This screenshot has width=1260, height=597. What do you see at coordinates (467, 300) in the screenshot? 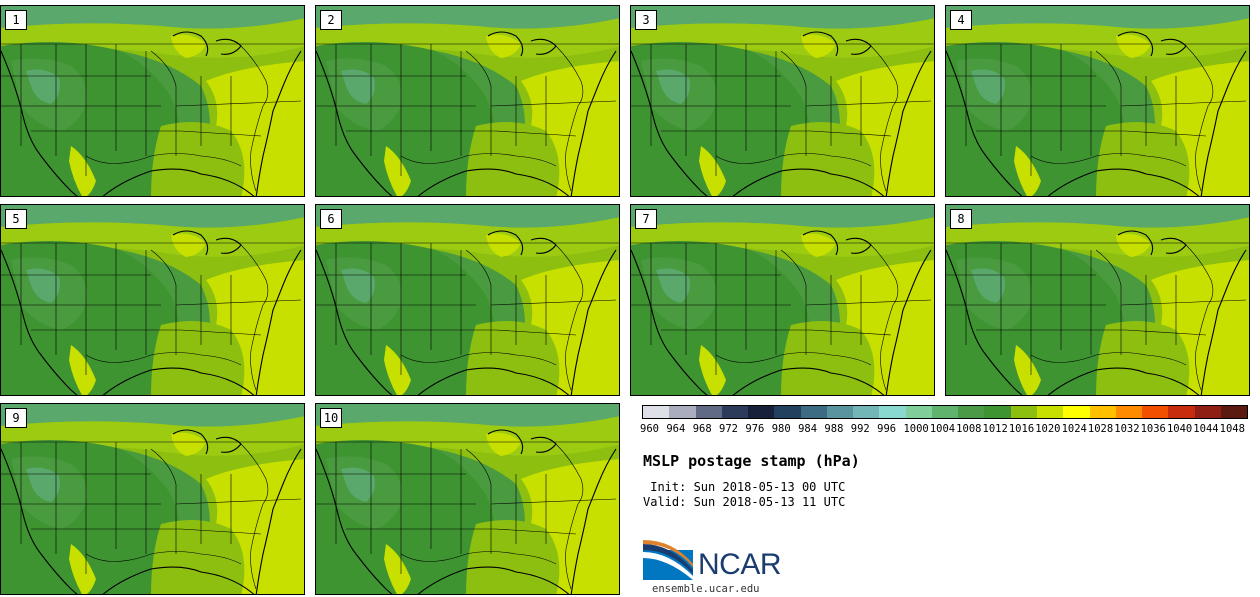
I see `ensemble-member-map: 6` at bounding box center [467, 300].